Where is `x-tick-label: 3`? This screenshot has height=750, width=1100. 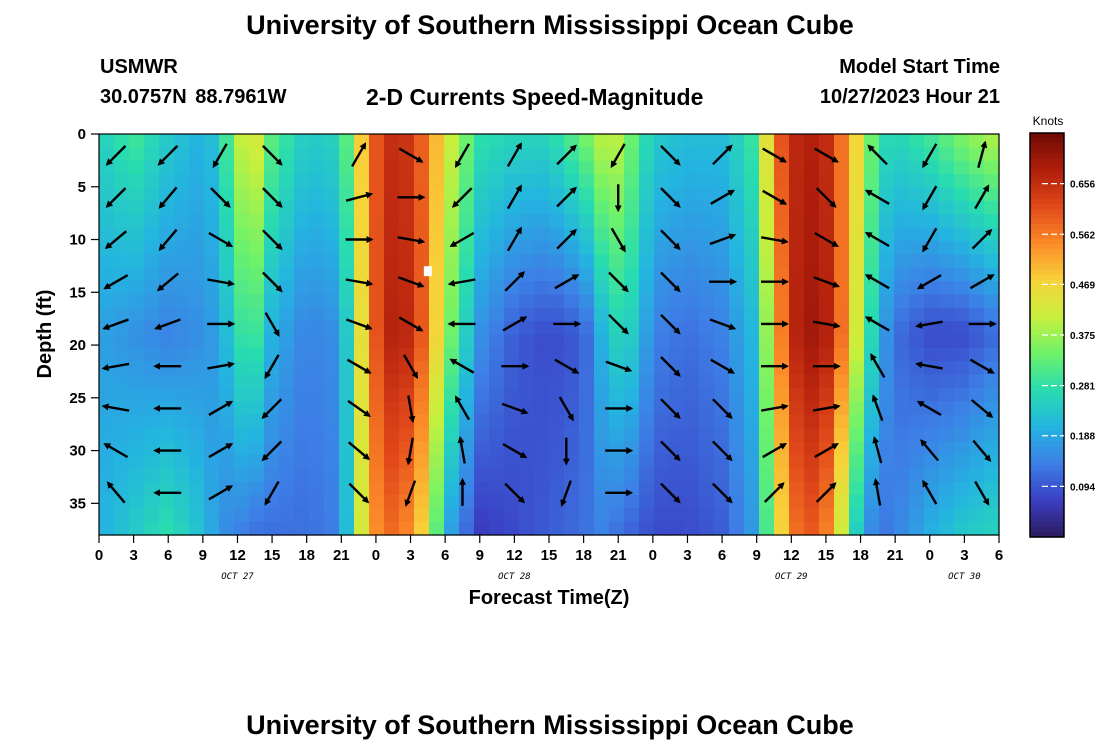 x-tick-label: 3 is located at coordinates (133, 555).